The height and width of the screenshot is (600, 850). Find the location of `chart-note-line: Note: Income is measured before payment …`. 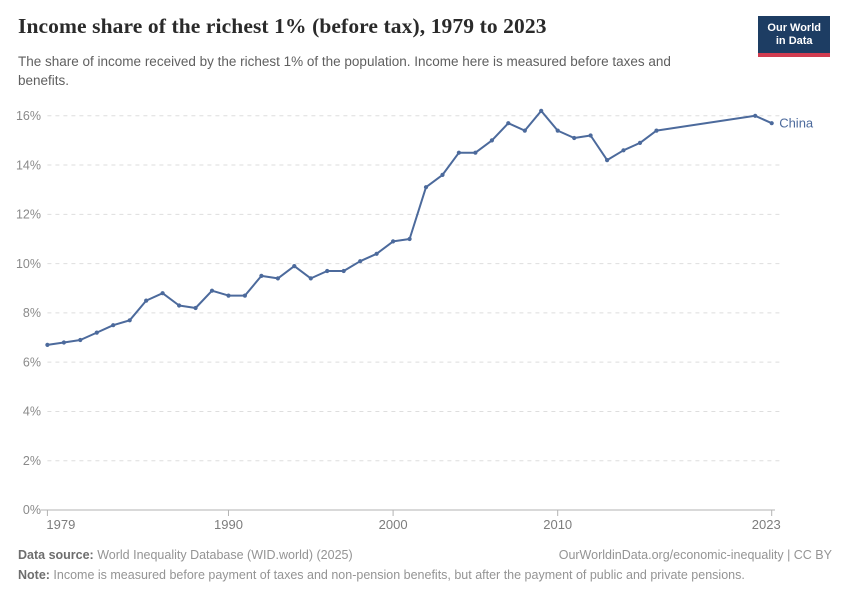

chart-note-line: Note: Income is measured before payment … is located at coordinates (425, 575).